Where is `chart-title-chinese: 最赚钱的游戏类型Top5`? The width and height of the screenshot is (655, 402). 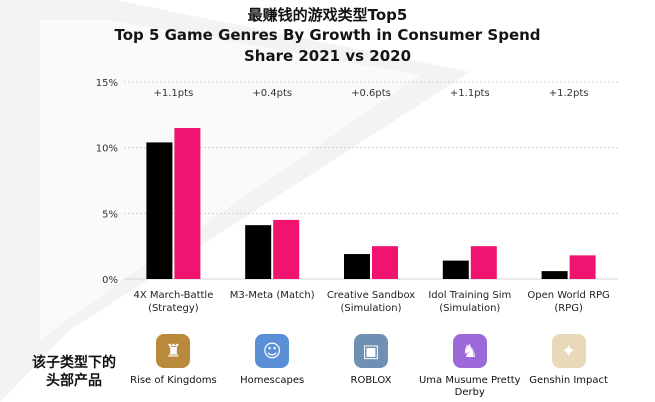
chart-title-chinese: 最赚钱的游戏类型Top5 is located at coordinates (327, 15).